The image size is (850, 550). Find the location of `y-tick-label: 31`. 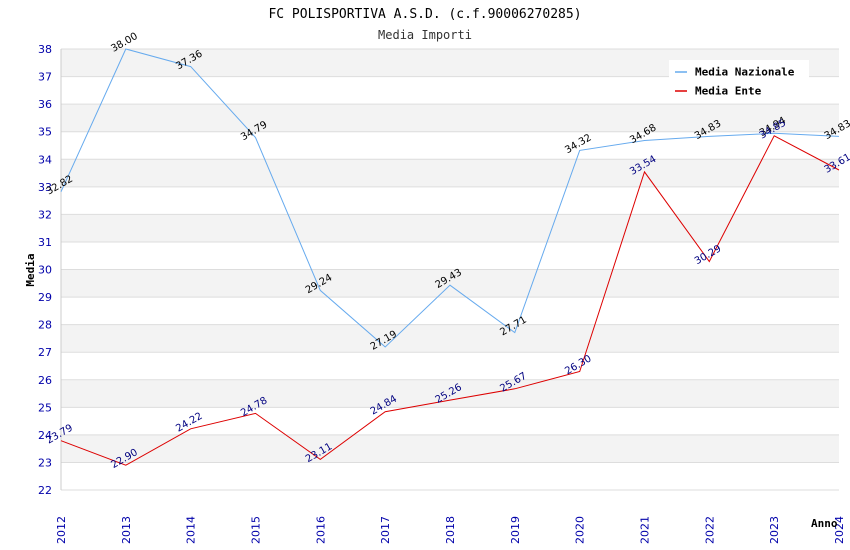

y-tick-label: 31 is located at coordinates (45, 242).